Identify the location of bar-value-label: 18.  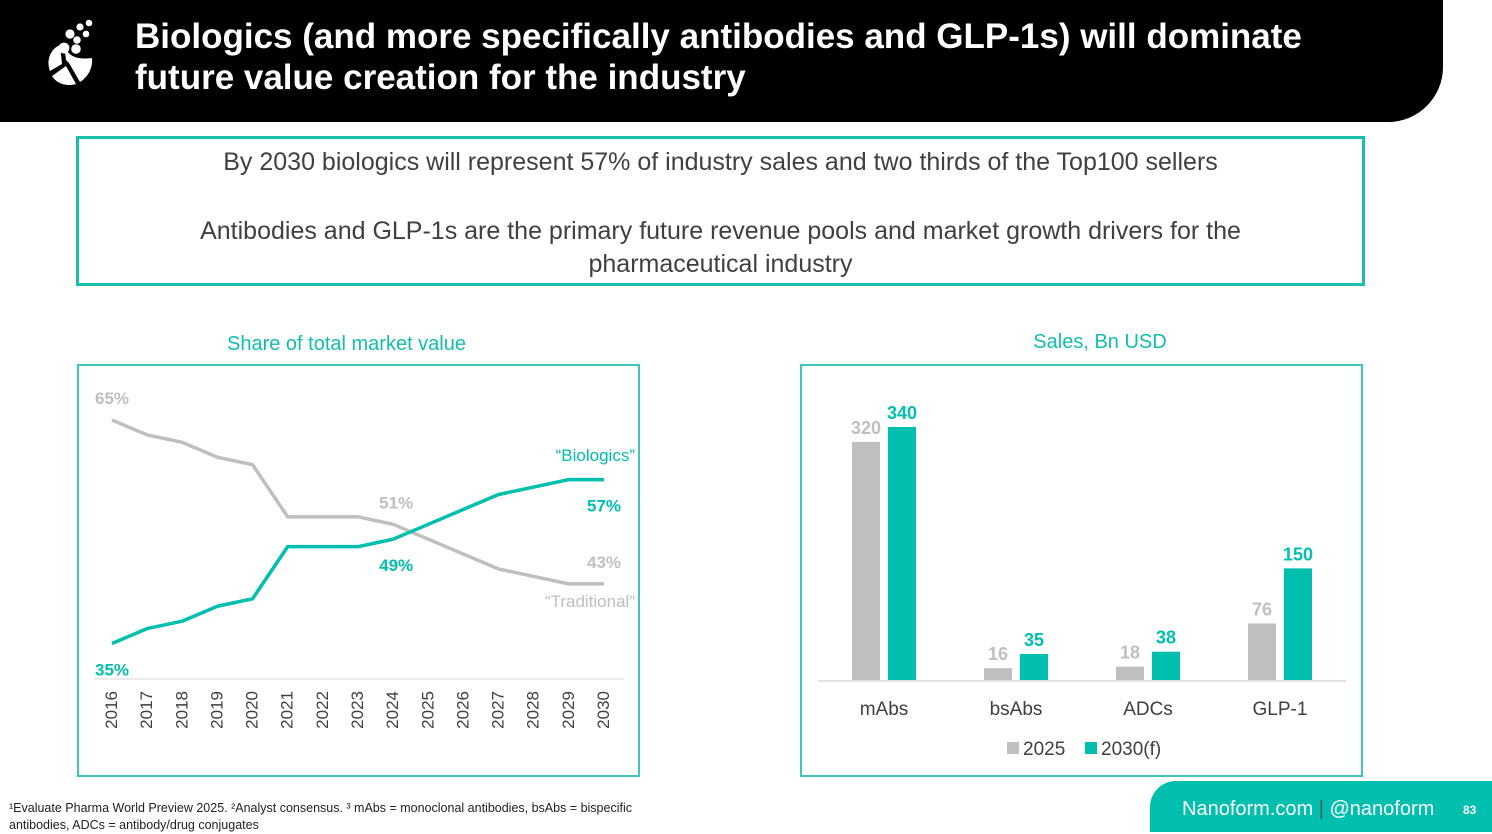
(1130, 653).